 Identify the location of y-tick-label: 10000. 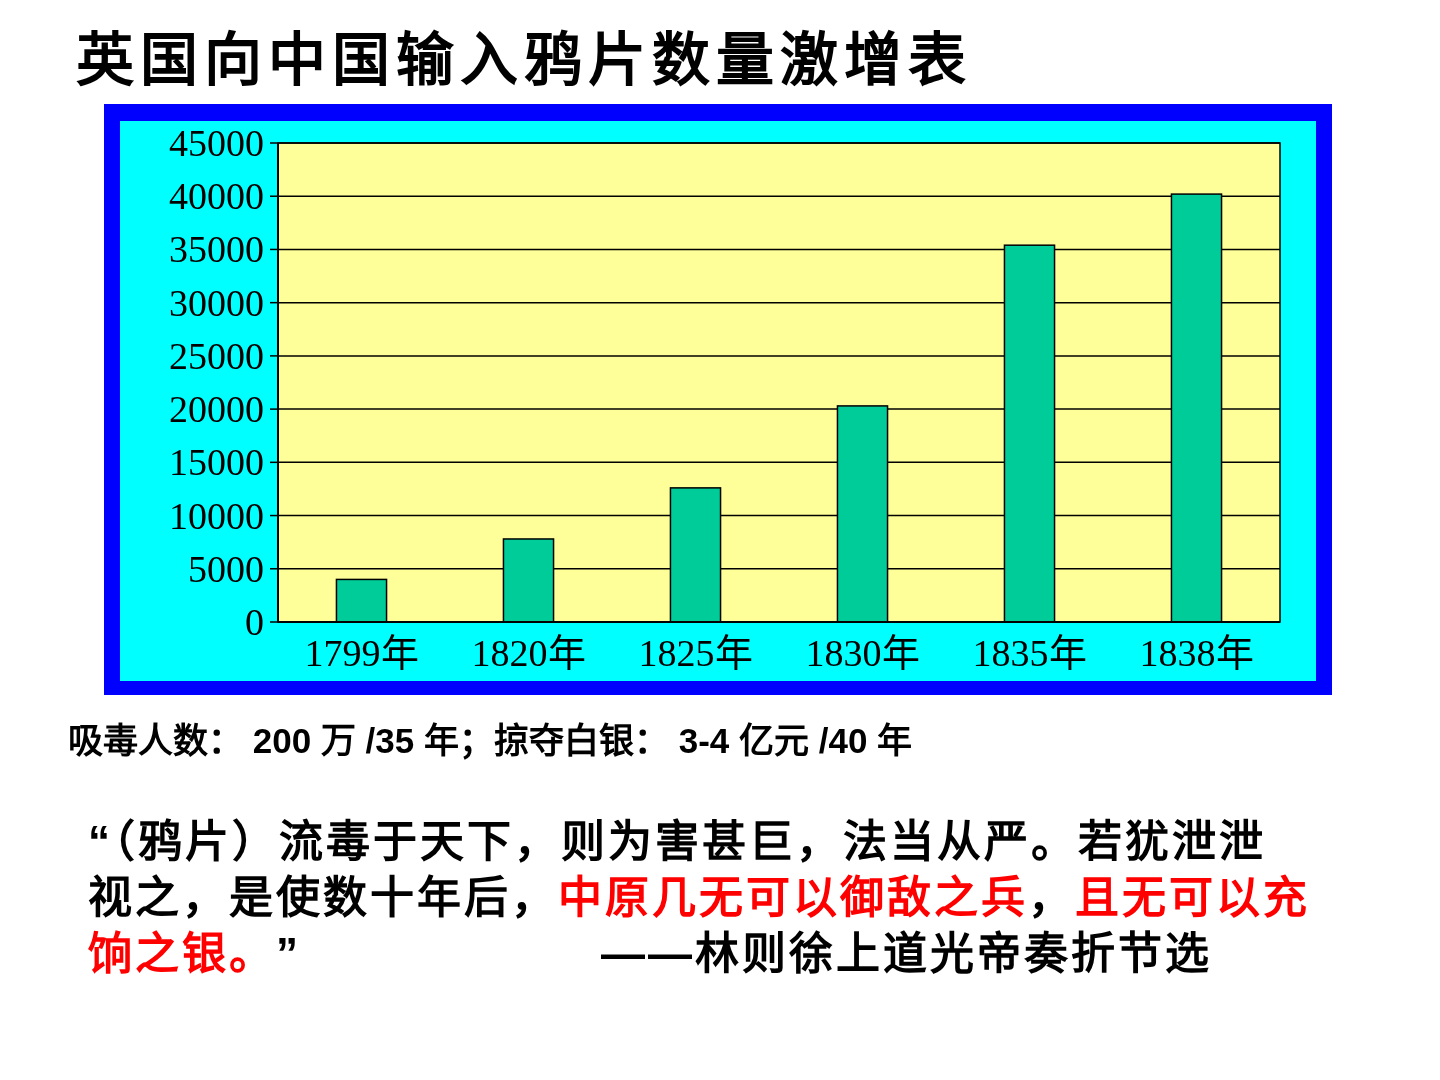
(216, 515).